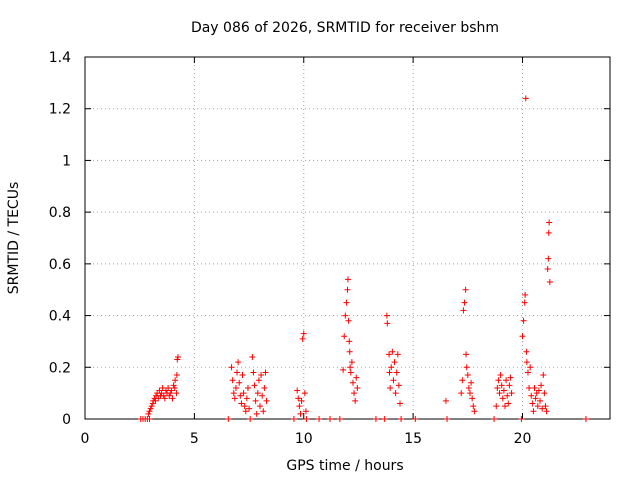  What do you see at coordinates (14, 238) in the screenshot?
I see `y-axis-label: SRMTID / TECUs` at bounding box center [14, 238].